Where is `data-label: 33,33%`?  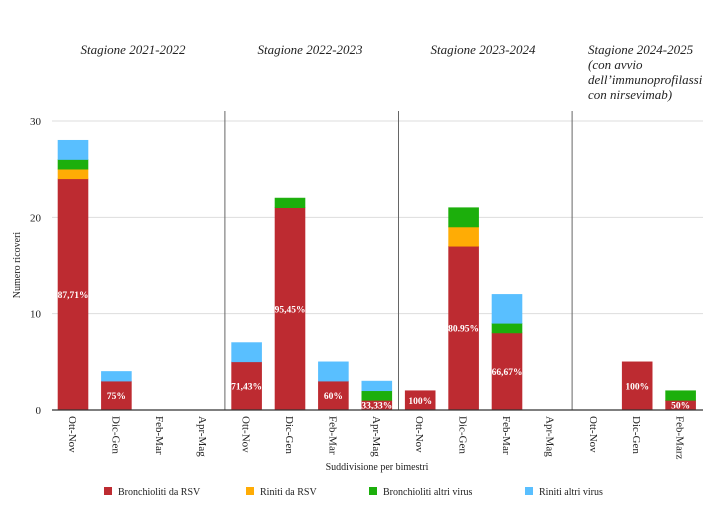
data-label: 33,33% is located at coordinates (376, 407).